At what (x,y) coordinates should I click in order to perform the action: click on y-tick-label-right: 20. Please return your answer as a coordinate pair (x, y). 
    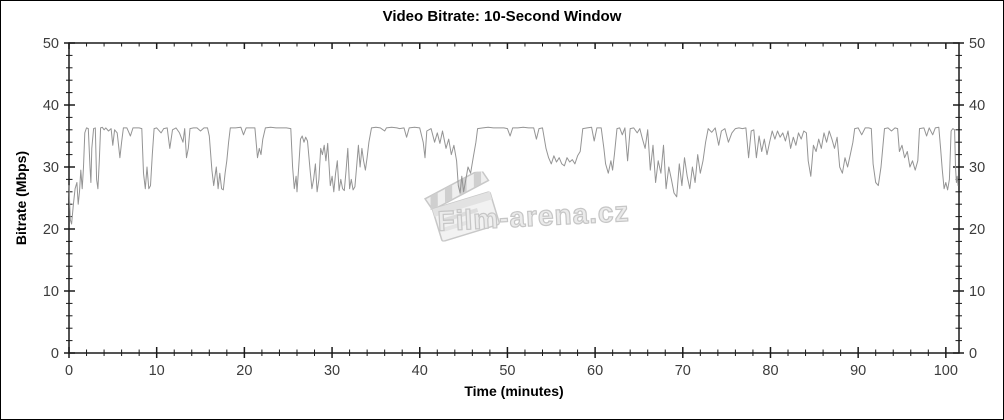
    Looking at the image, I should click on (977, 230).